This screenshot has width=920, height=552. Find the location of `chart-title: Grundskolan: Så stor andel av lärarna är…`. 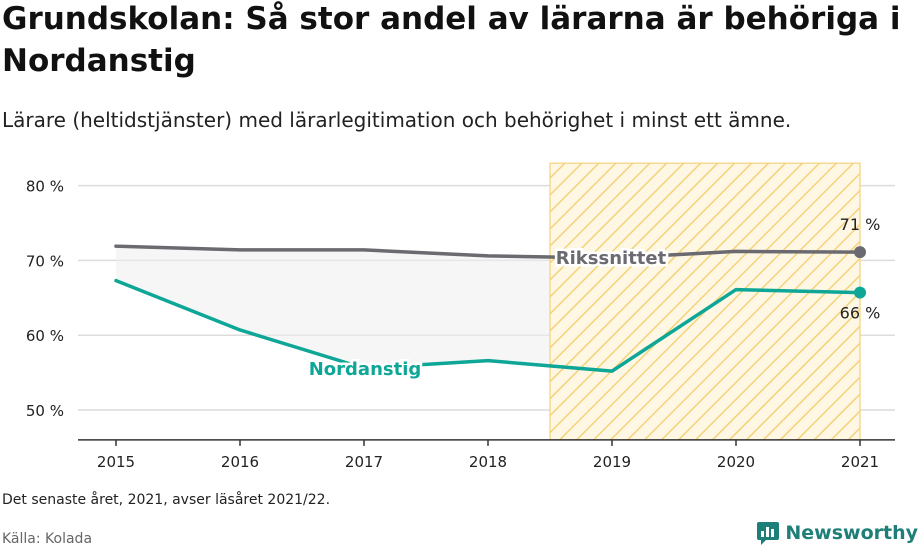

chart-title: Grundskolan: Så stor andel av lärarna är… is located at coordinates (451, 40).